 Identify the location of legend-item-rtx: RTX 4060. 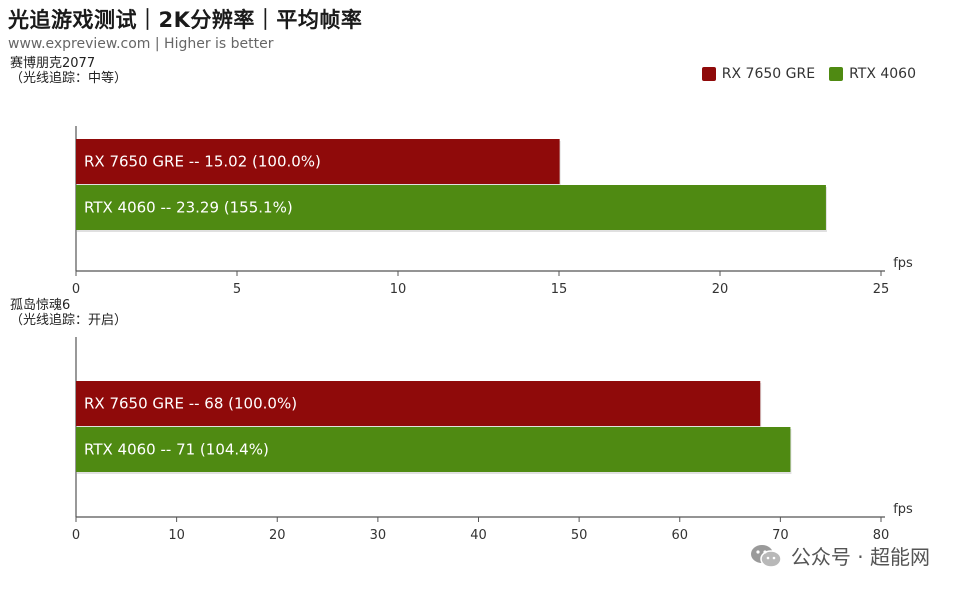
(872, 74).